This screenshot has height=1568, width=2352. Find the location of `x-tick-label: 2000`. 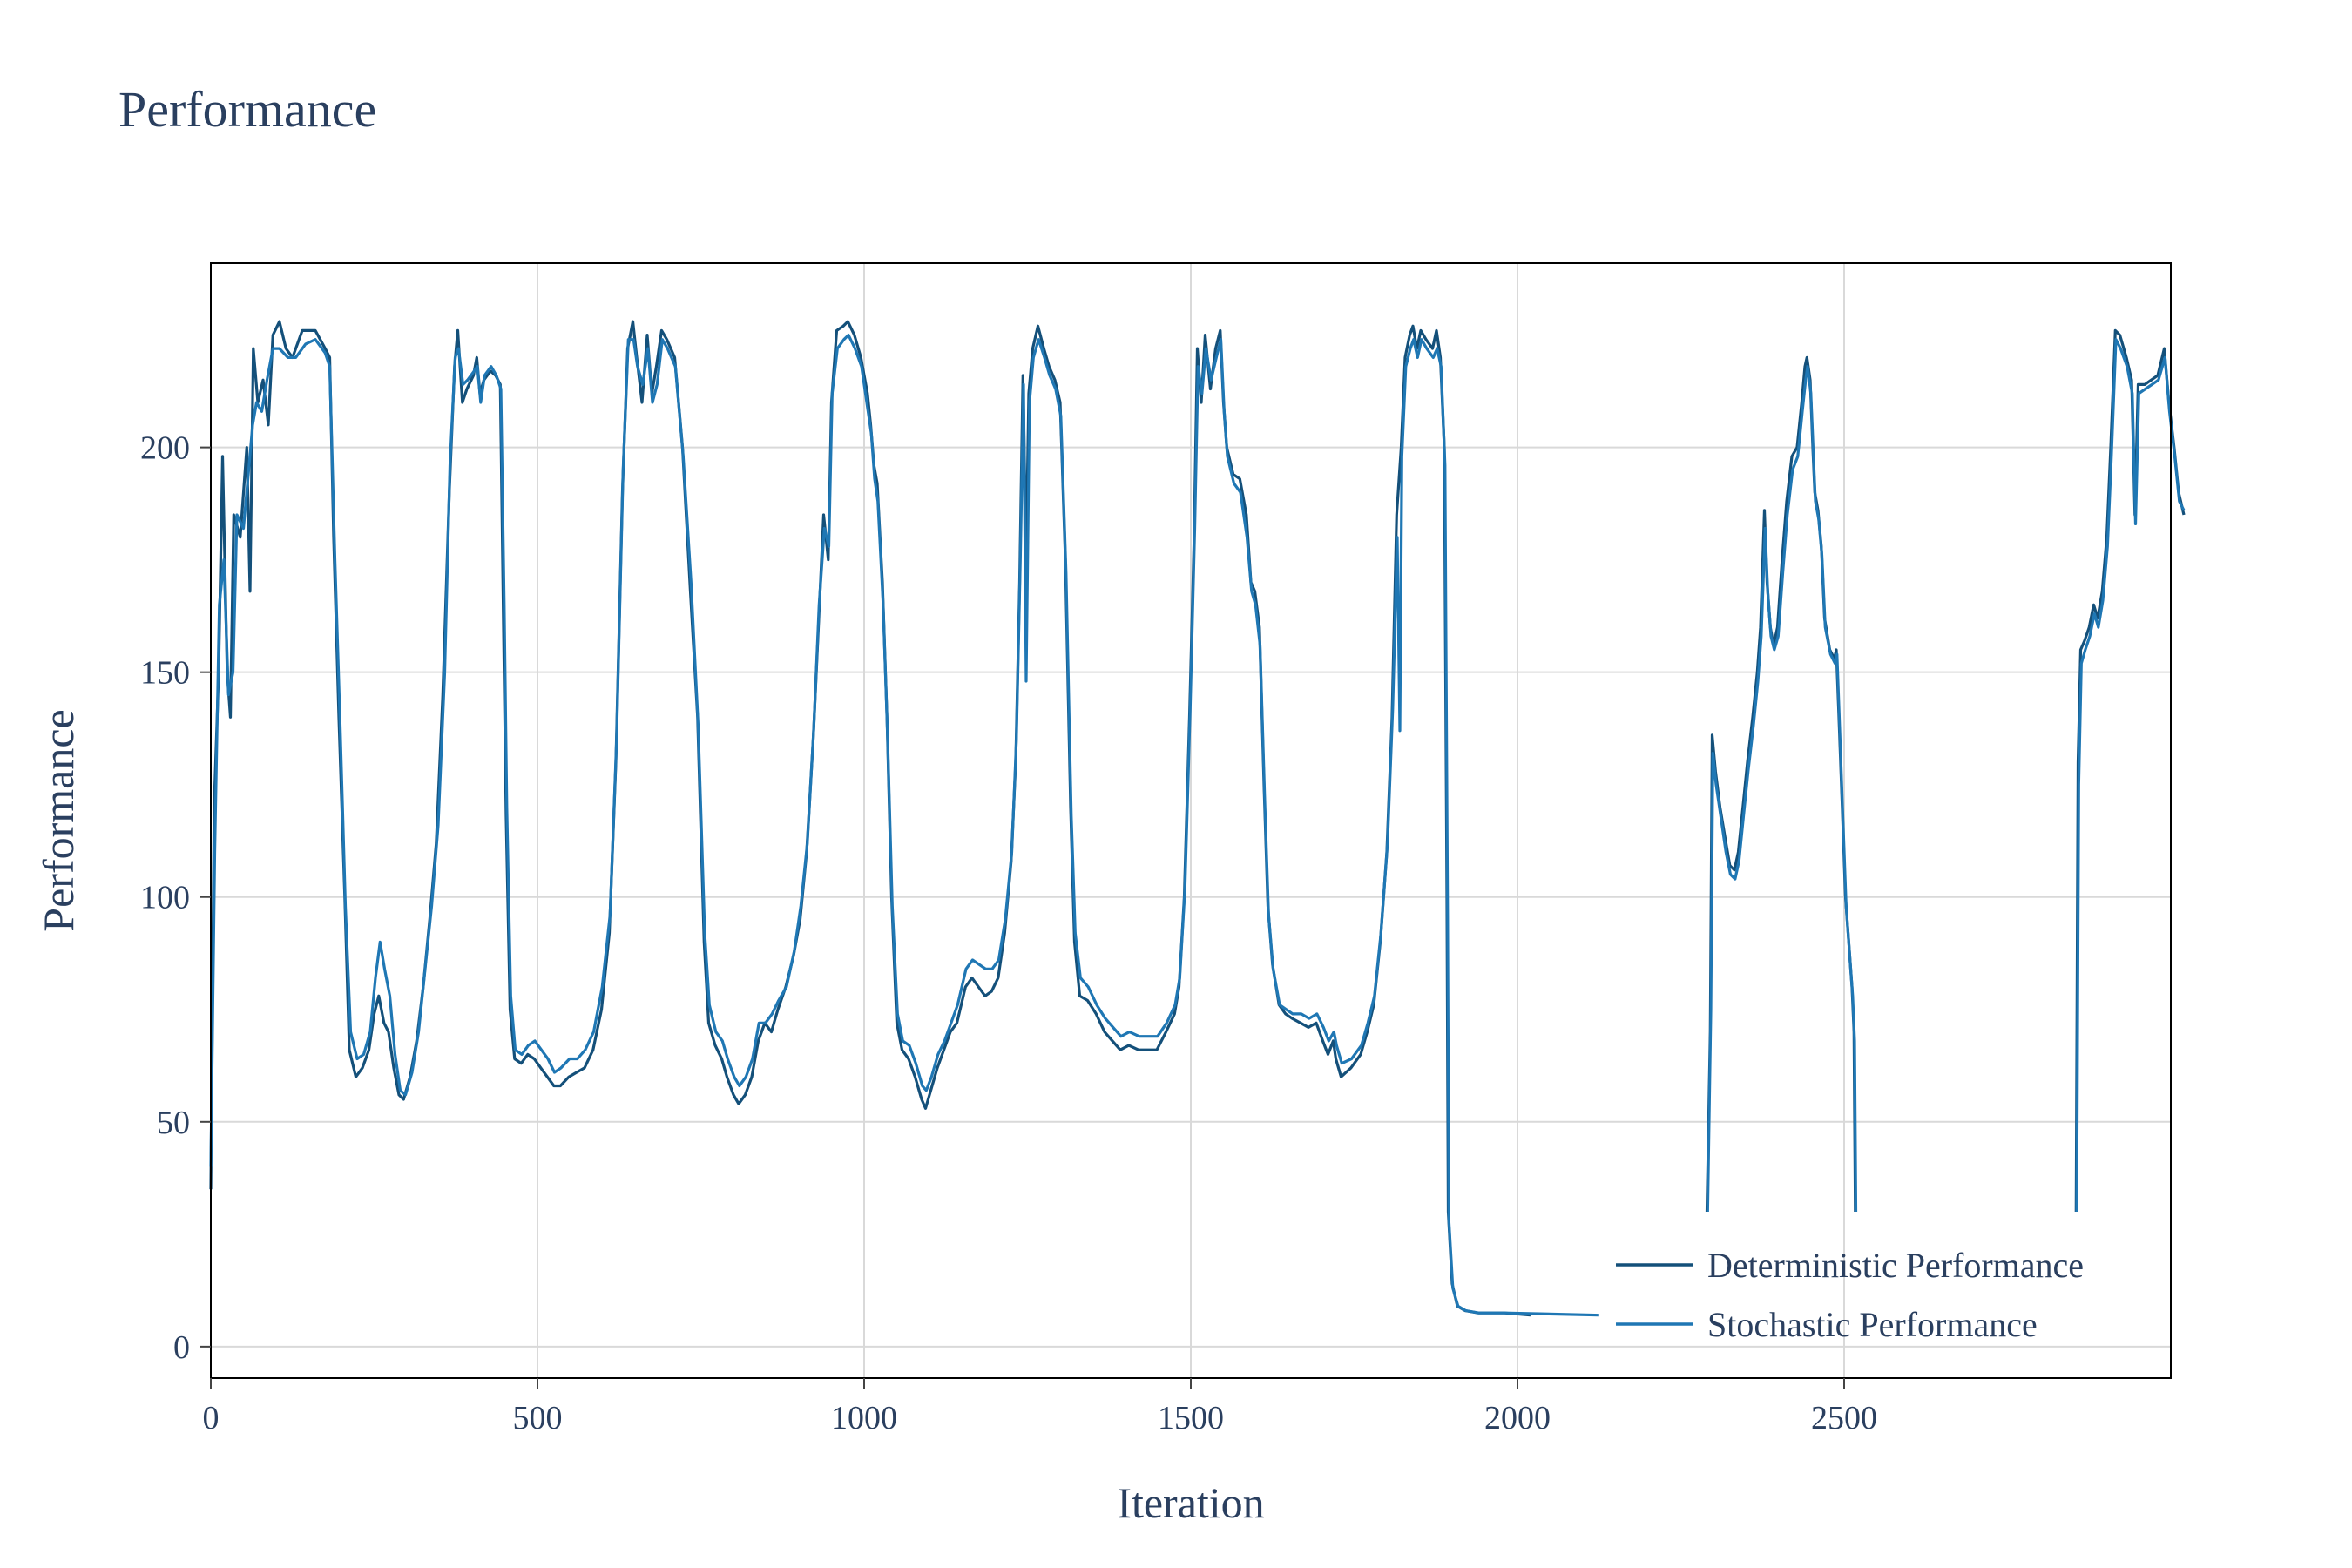

x-tick-label: 2000 is located at coordinates (1517, 1418).